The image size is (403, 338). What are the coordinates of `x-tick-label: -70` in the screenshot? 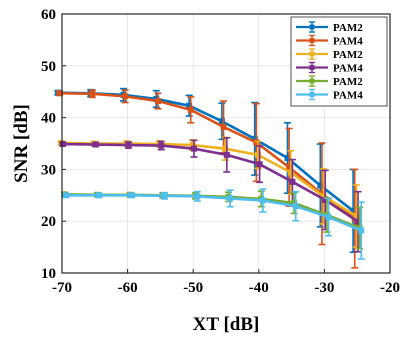 It's located at (62, 288).